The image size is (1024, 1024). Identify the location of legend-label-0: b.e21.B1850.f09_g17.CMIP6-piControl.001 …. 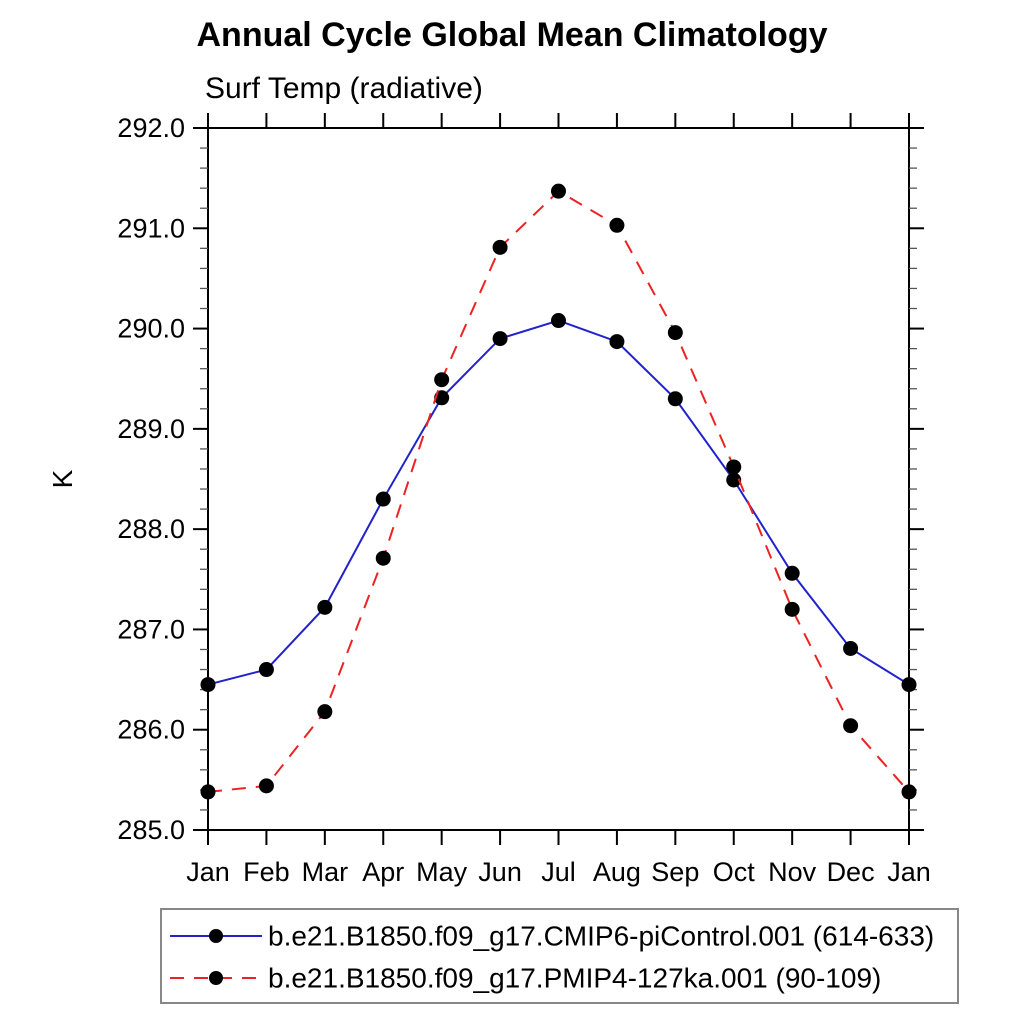
(601, 936).